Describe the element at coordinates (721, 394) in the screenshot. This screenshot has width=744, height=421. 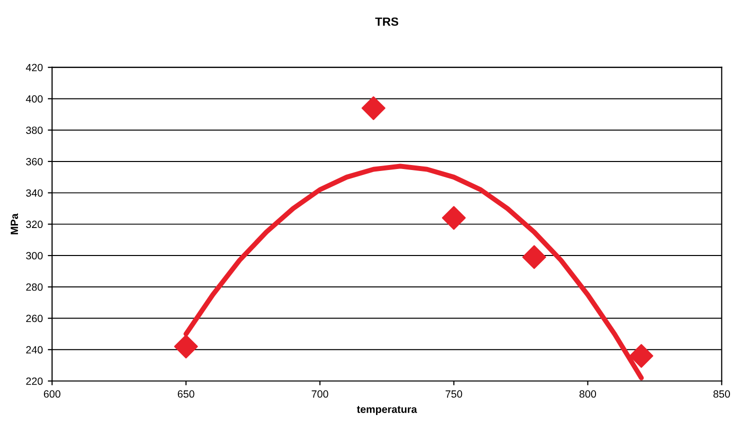
I see `x-tick-label: 850` at that location.